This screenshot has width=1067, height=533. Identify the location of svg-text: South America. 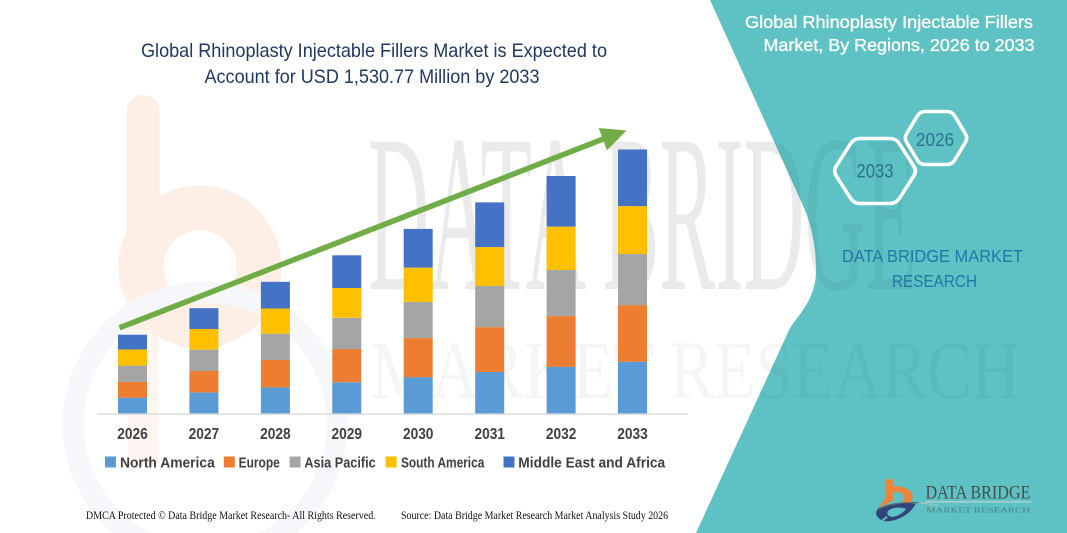
(443, 464).